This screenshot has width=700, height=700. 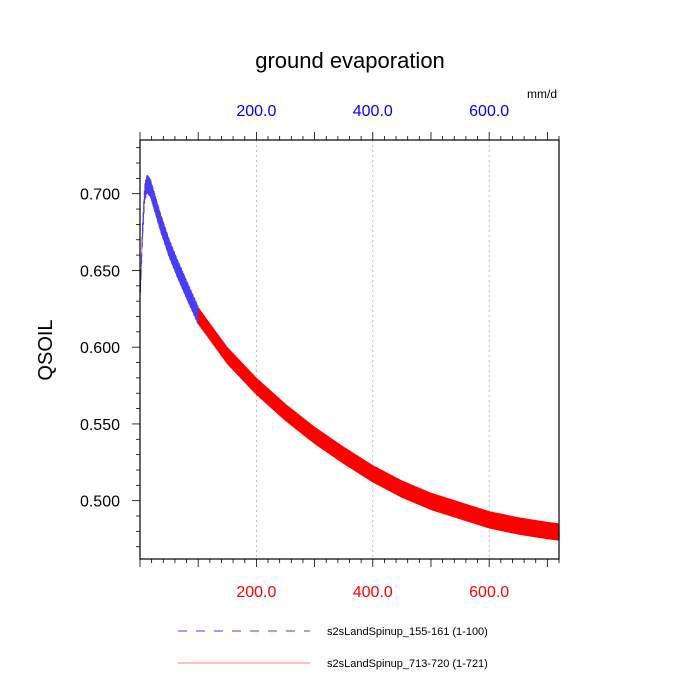 I want to click on legend-label: s2sLandSpinup_155-161 (1-100), so click(x=407, y=632).